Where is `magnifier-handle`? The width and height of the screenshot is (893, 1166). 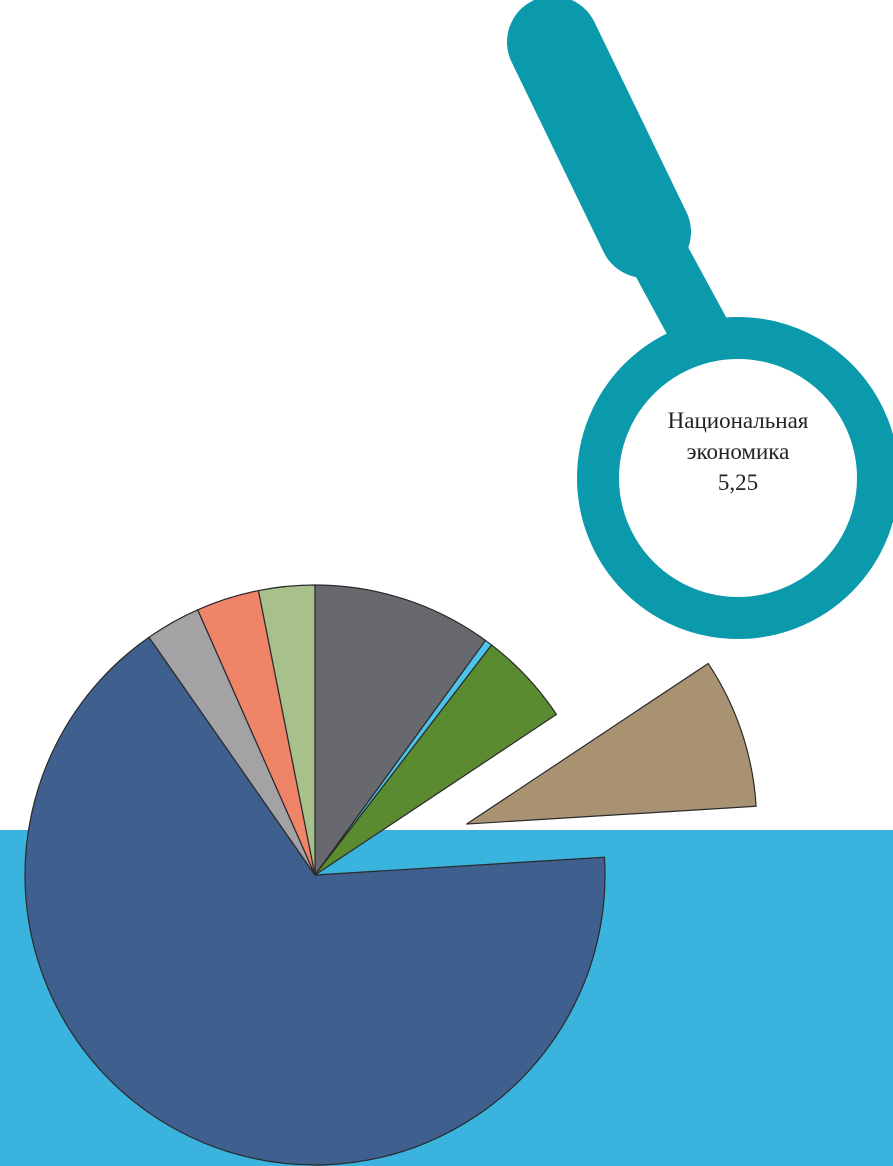
magnifier-handle is located at coordinates (599, 139).